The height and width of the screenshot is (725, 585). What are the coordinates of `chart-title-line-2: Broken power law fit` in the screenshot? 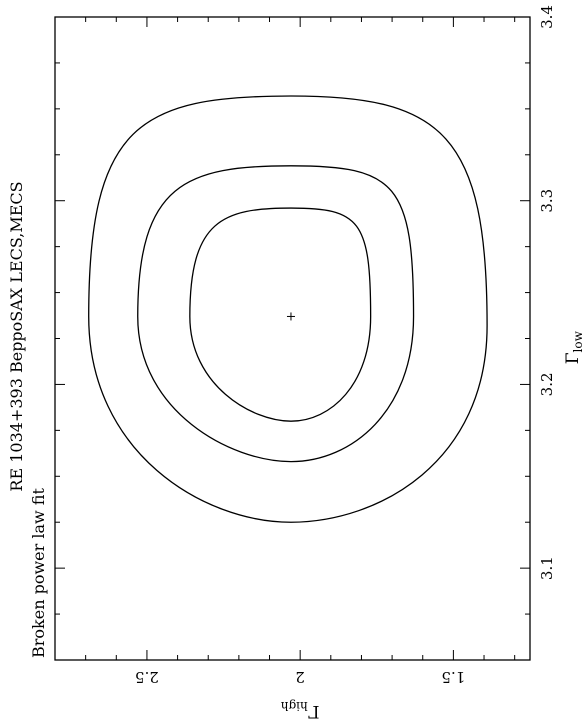 It's located at (38, 573).